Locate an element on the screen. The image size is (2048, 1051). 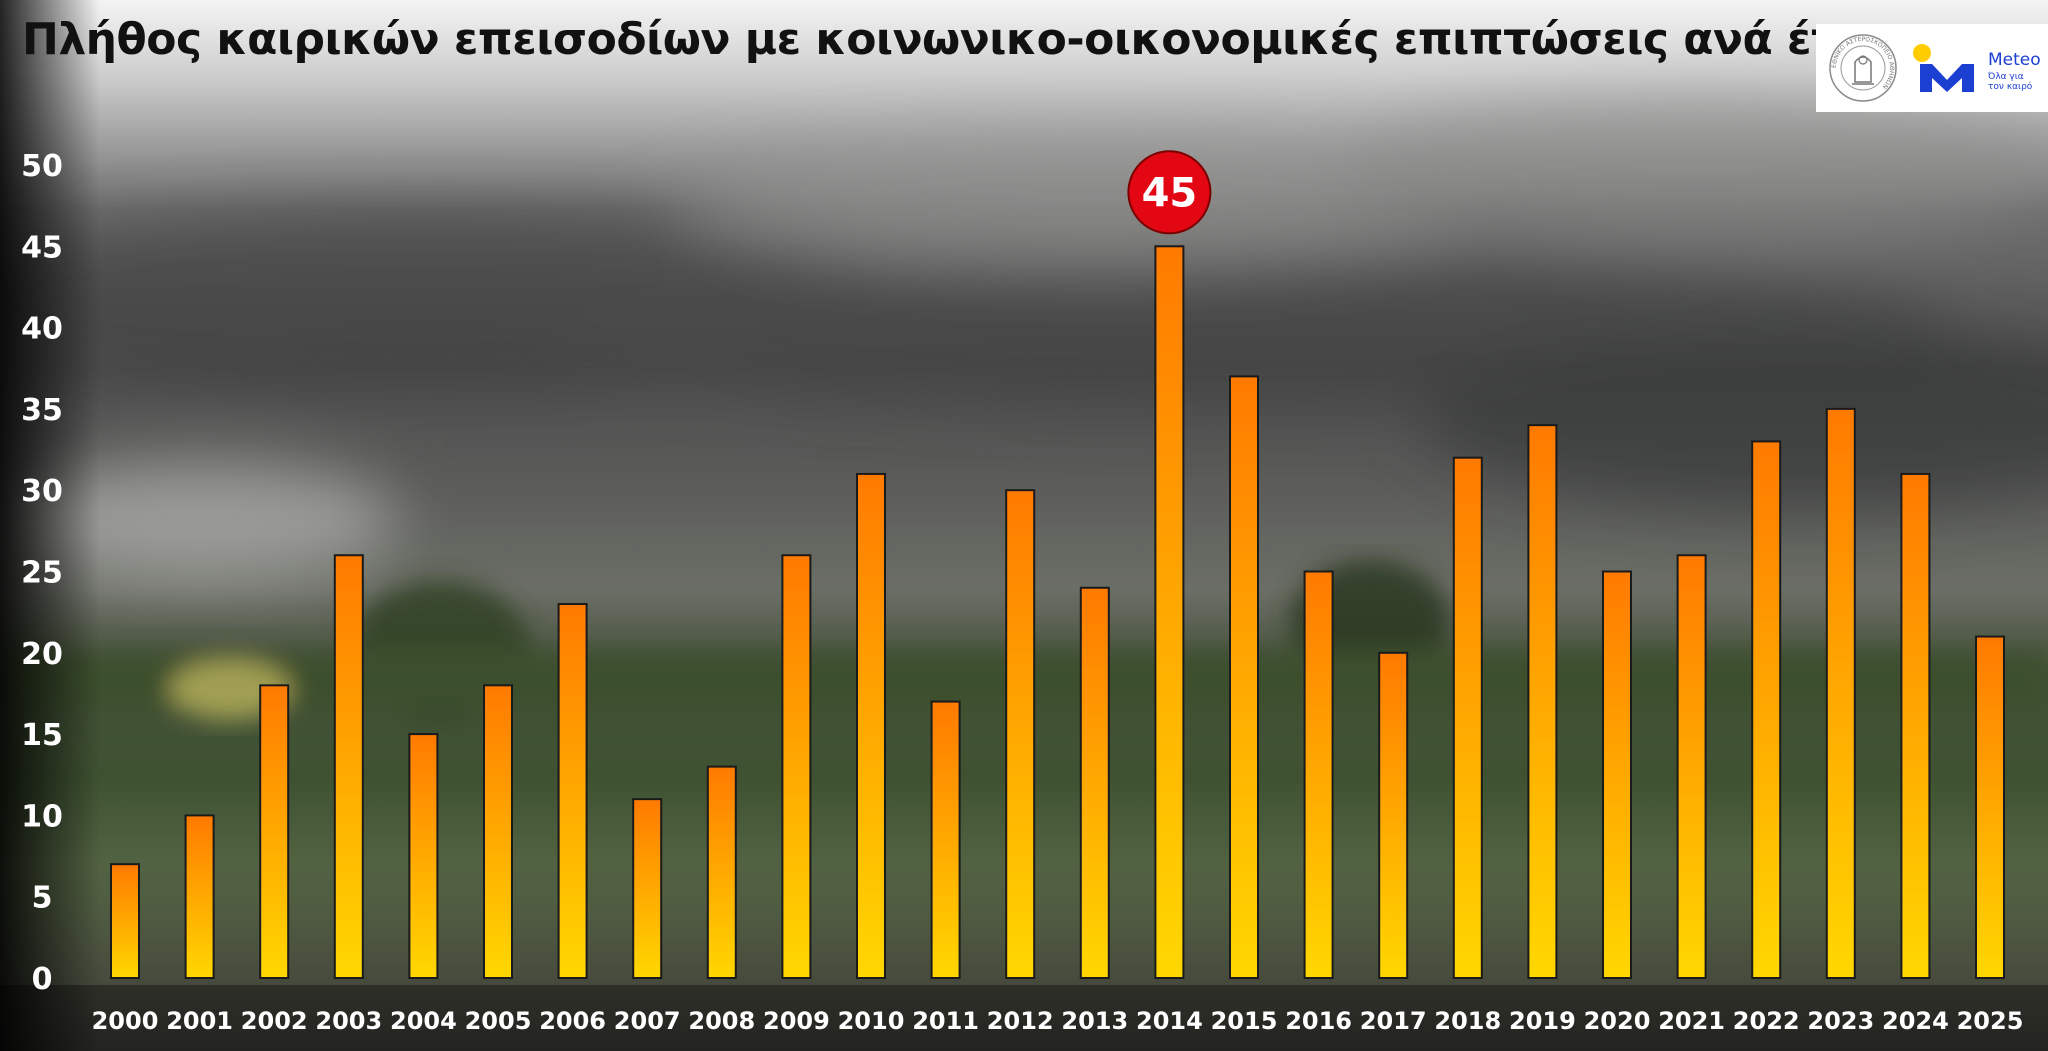
bar-2002 is located at coordinates (274, 831).